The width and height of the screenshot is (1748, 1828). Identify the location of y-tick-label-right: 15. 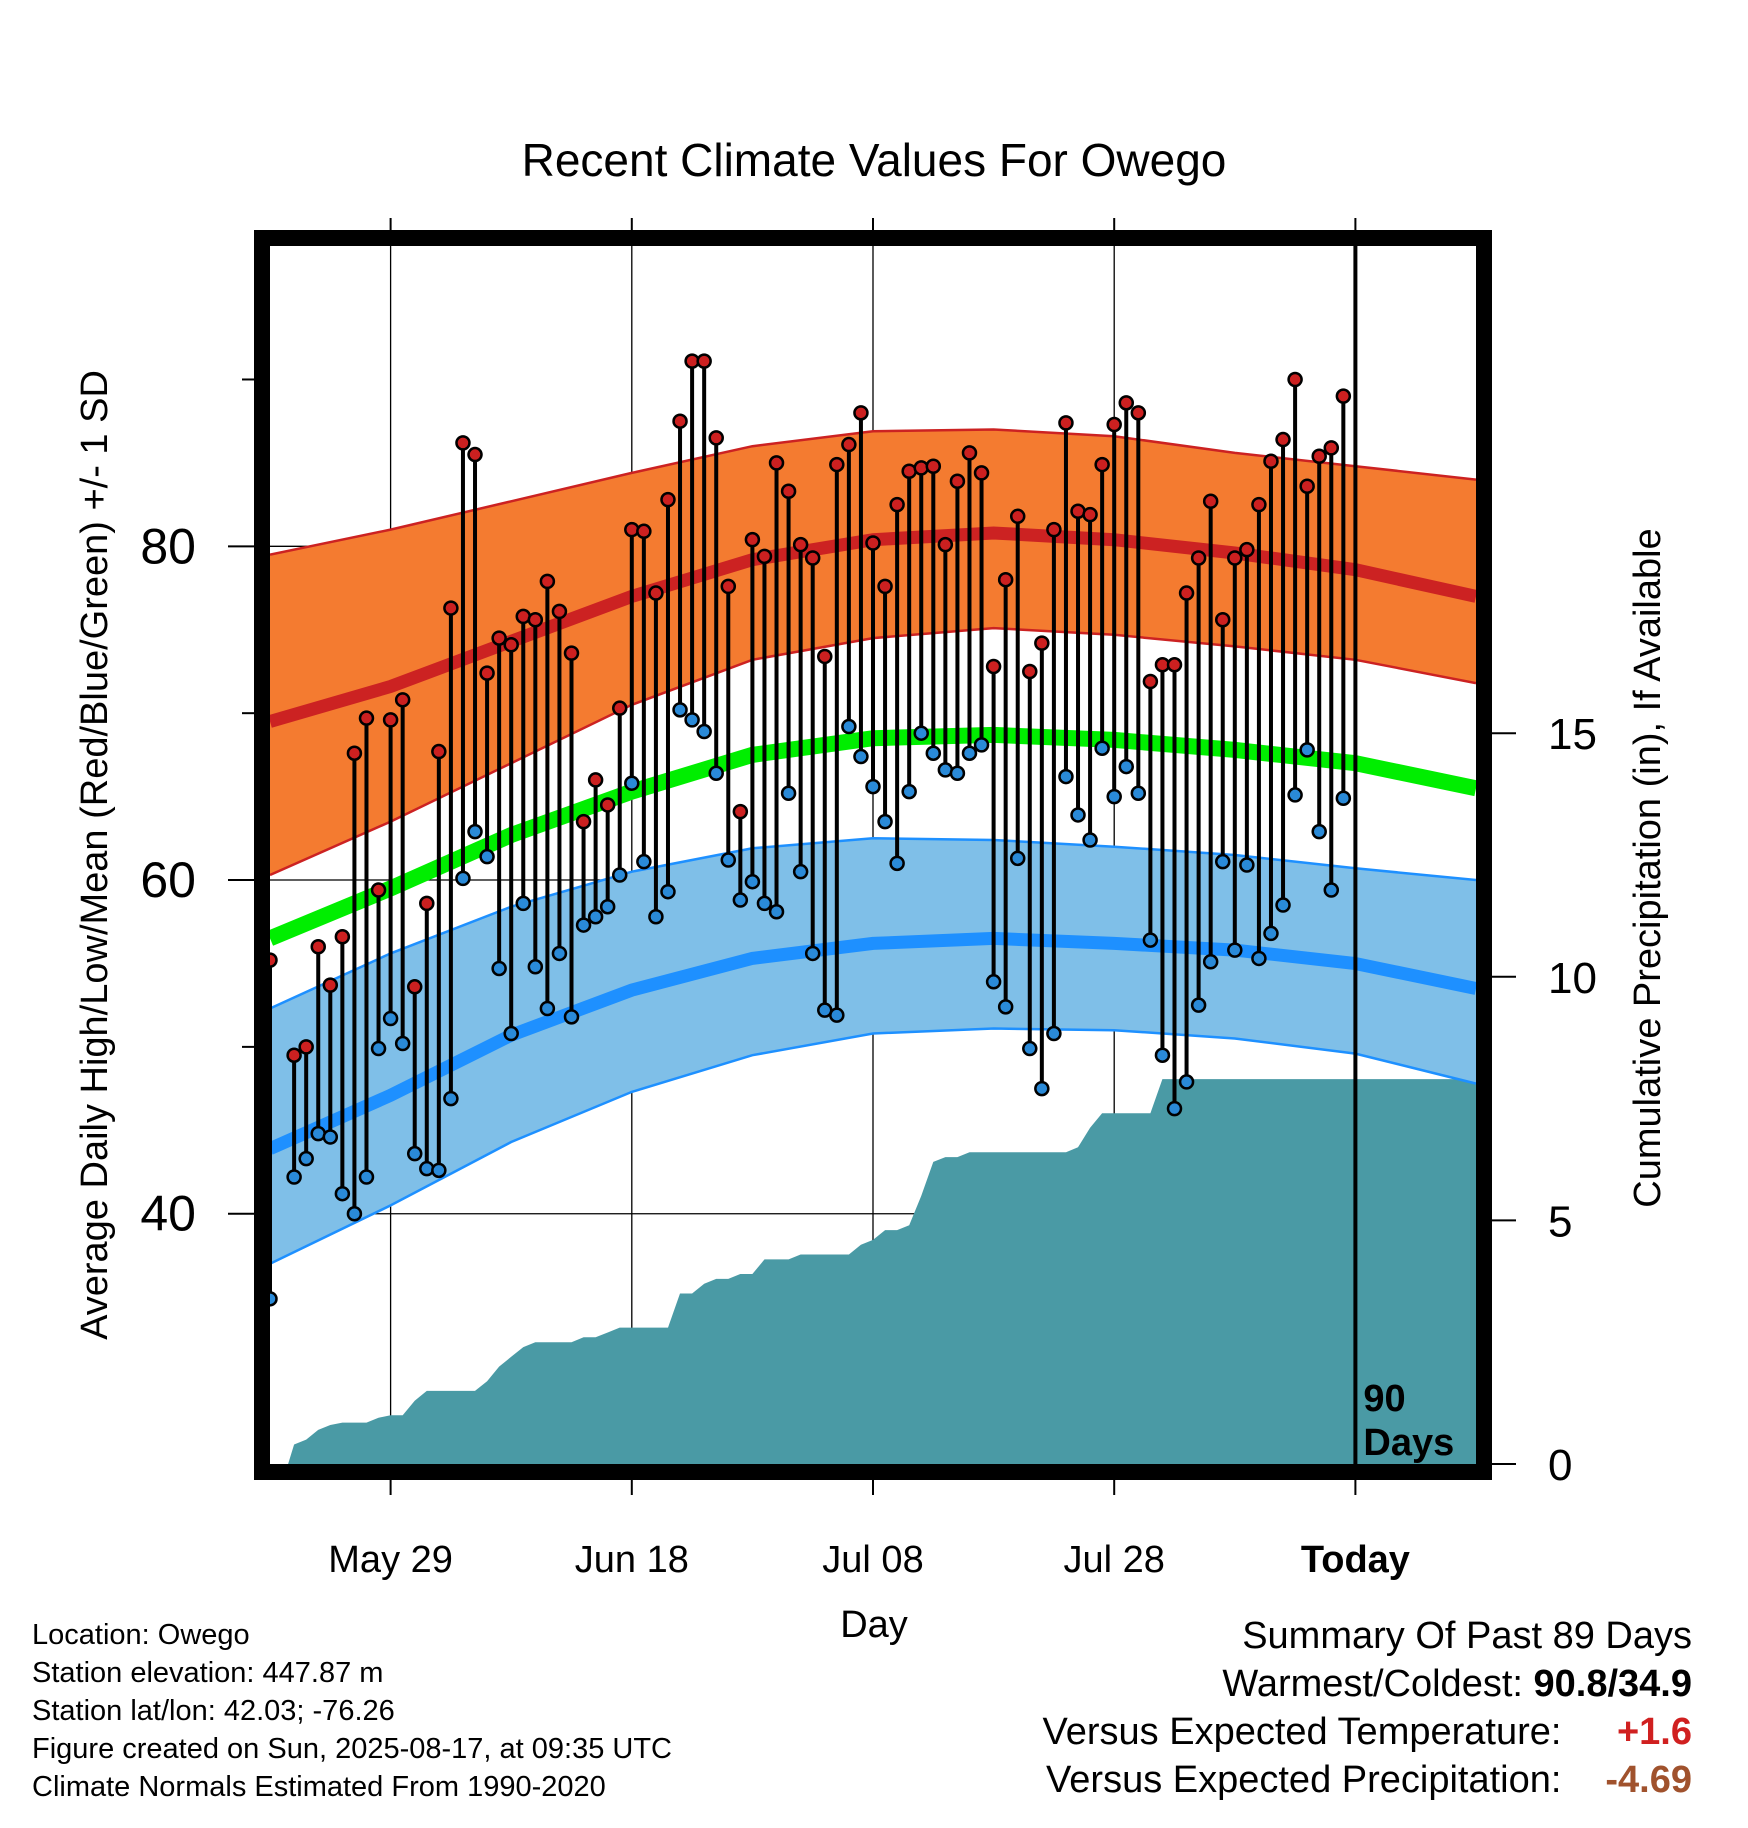
(1572, 734).